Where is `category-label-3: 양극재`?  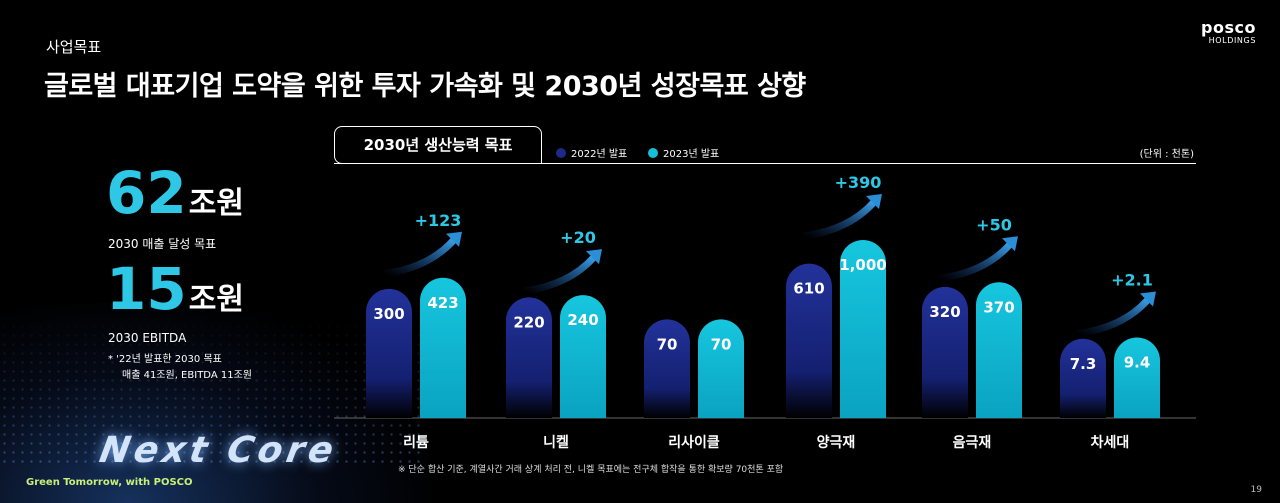 category-label-3: 양극재 is located at coordinates (836, 443).